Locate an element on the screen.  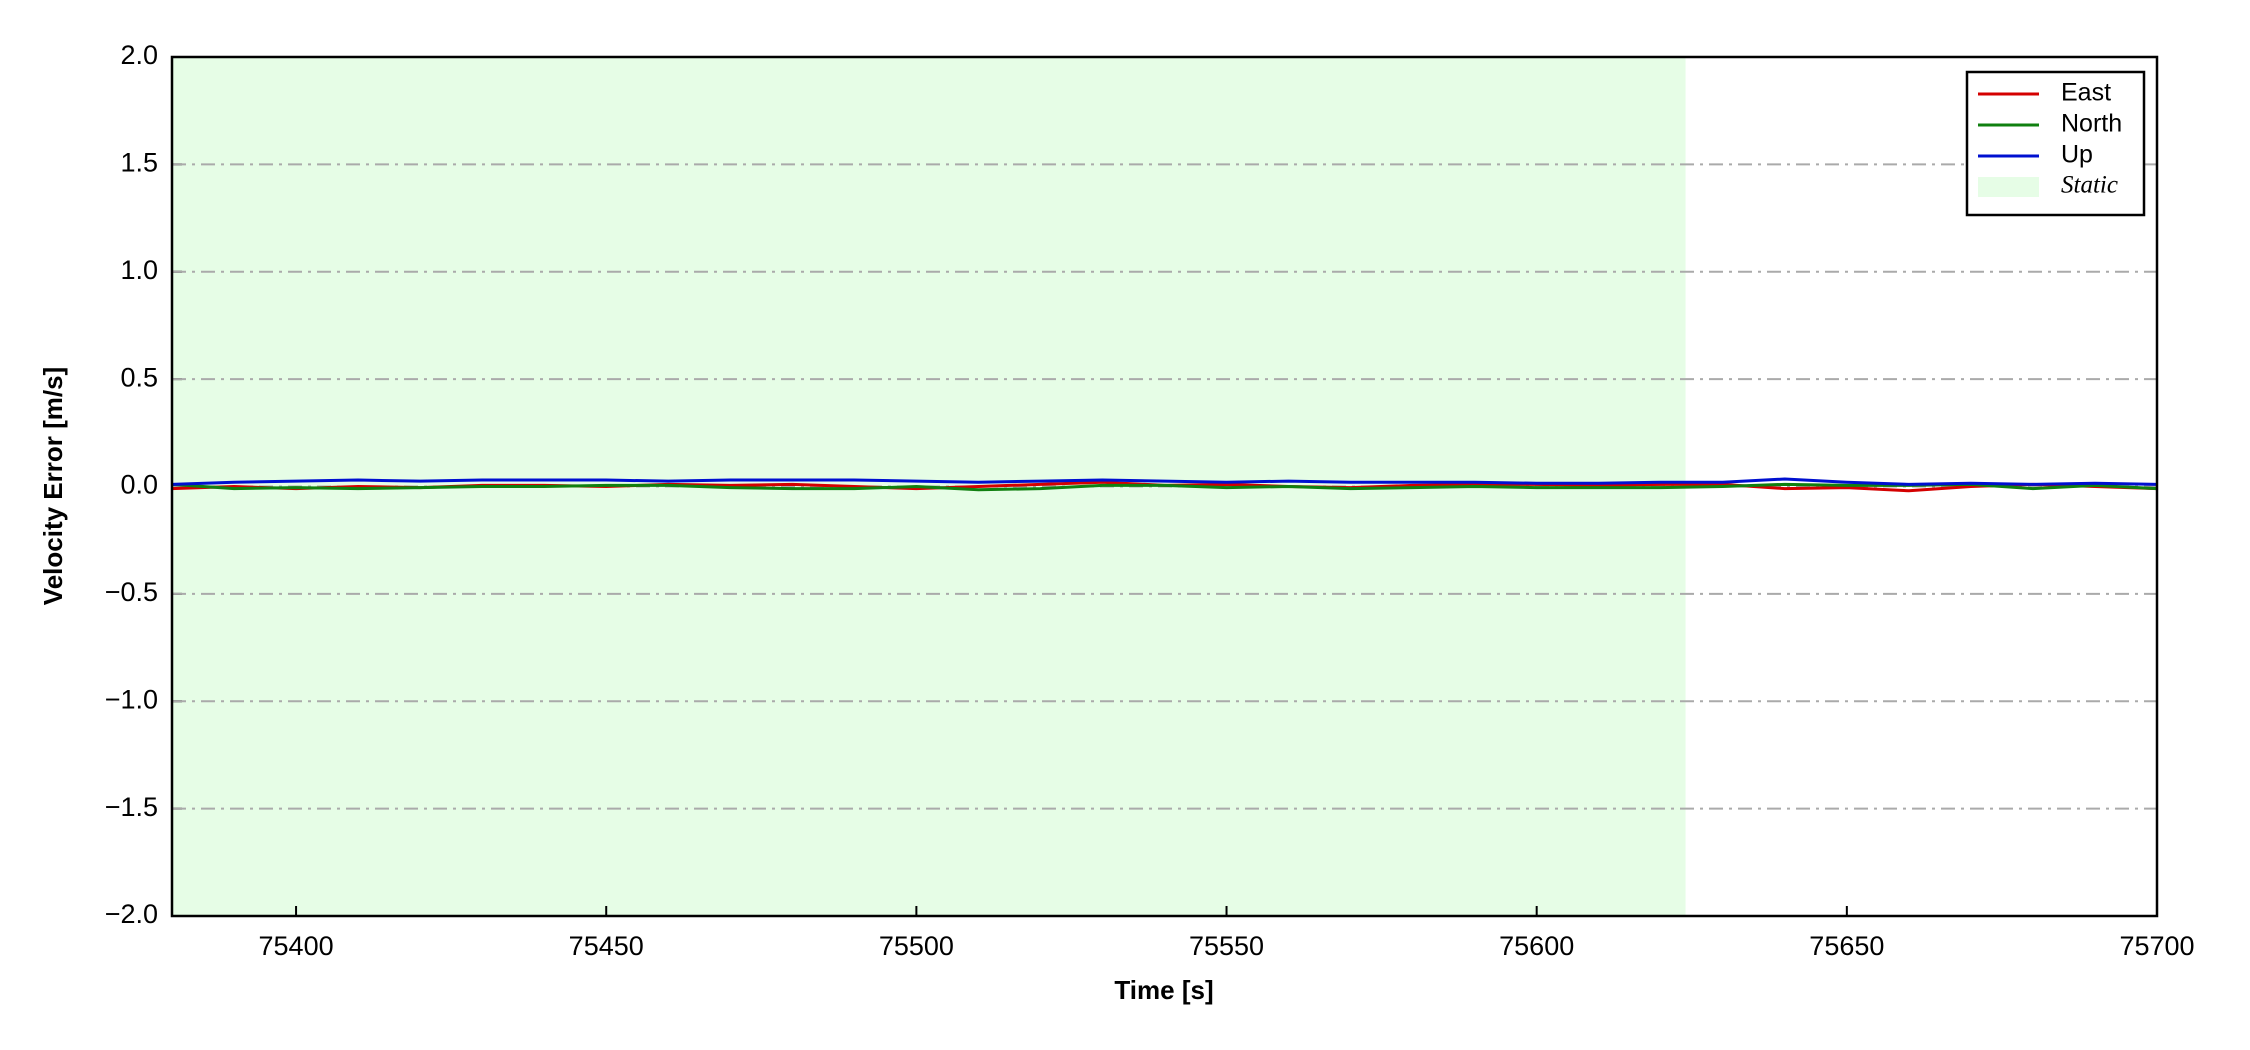
y-tick-label: 0.0 is located at coordinates (139, 485).